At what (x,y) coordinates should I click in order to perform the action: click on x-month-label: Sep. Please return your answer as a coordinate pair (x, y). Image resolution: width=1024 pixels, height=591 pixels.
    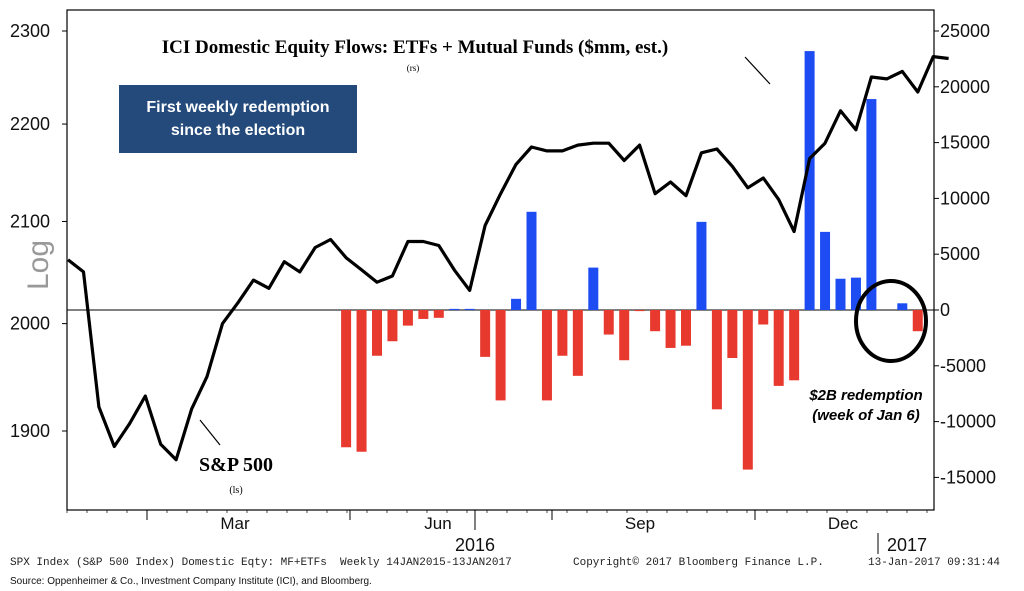
    Looking at the image, I should click on (640, 523).